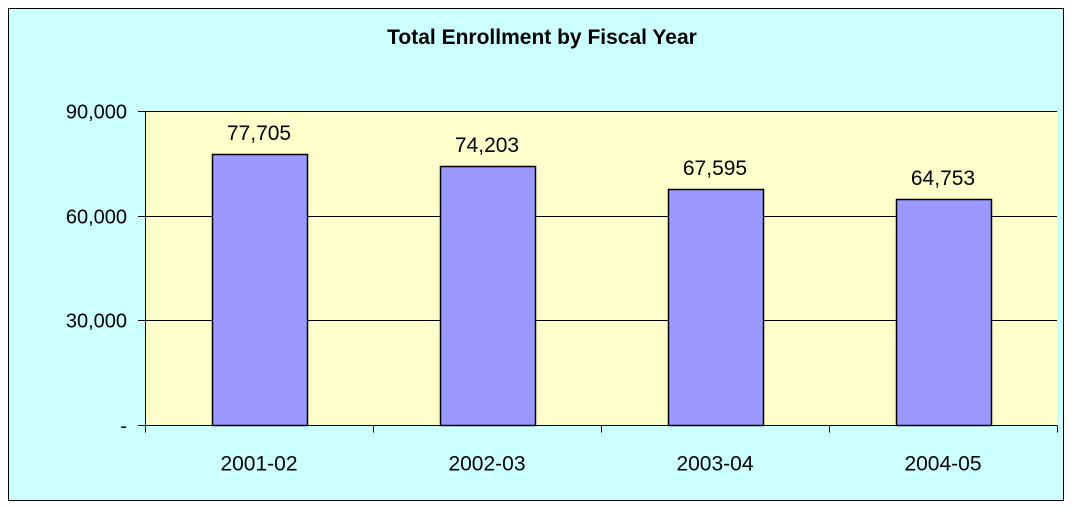 This screenshot has width=1073, height=508. Describe the element at coordinates (123, 427) in the screenshot. I see `y-tick-label: -` at that location.